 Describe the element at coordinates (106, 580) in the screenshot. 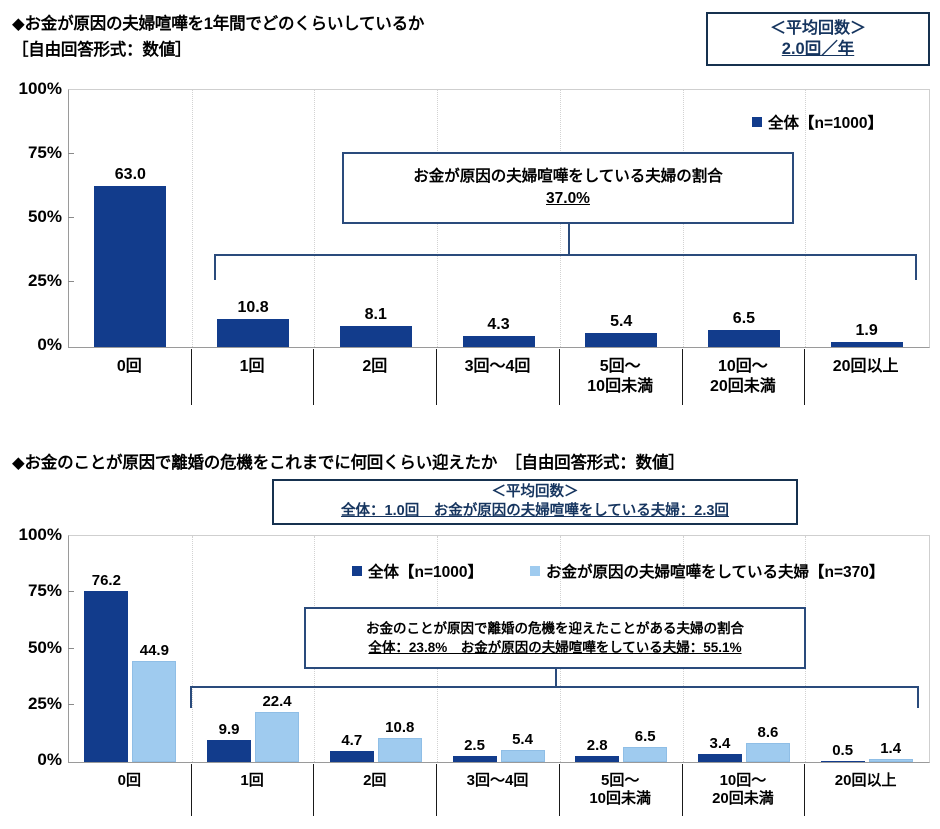

I see `bar-value-label: 76.2` at that location.